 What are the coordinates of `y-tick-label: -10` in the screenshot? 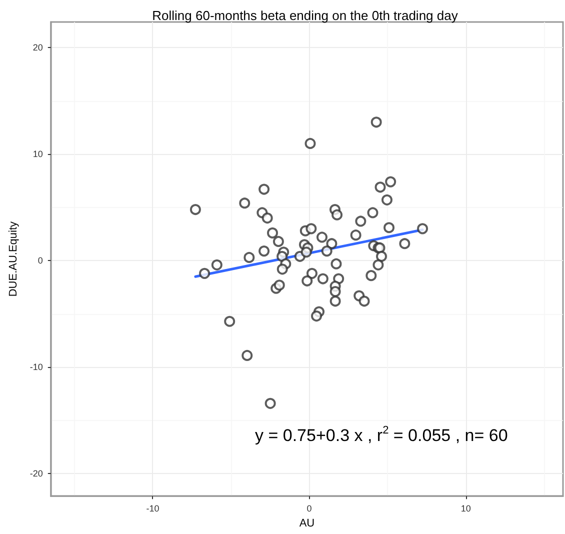 It's located at (36, 367).